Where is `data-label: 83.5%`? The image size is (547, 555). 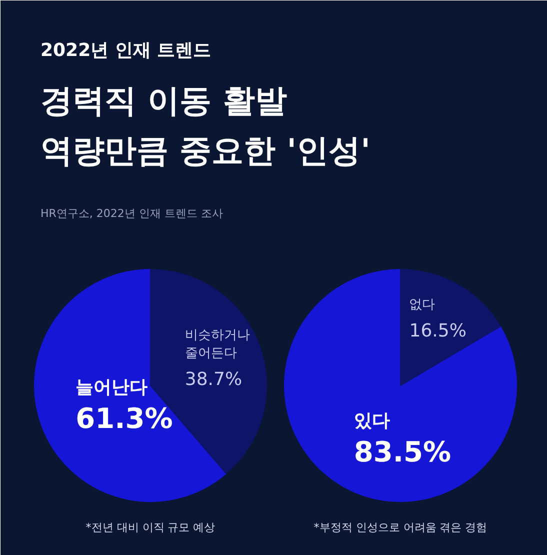 data-label: 83.5% is located at coordinates (403, 451).